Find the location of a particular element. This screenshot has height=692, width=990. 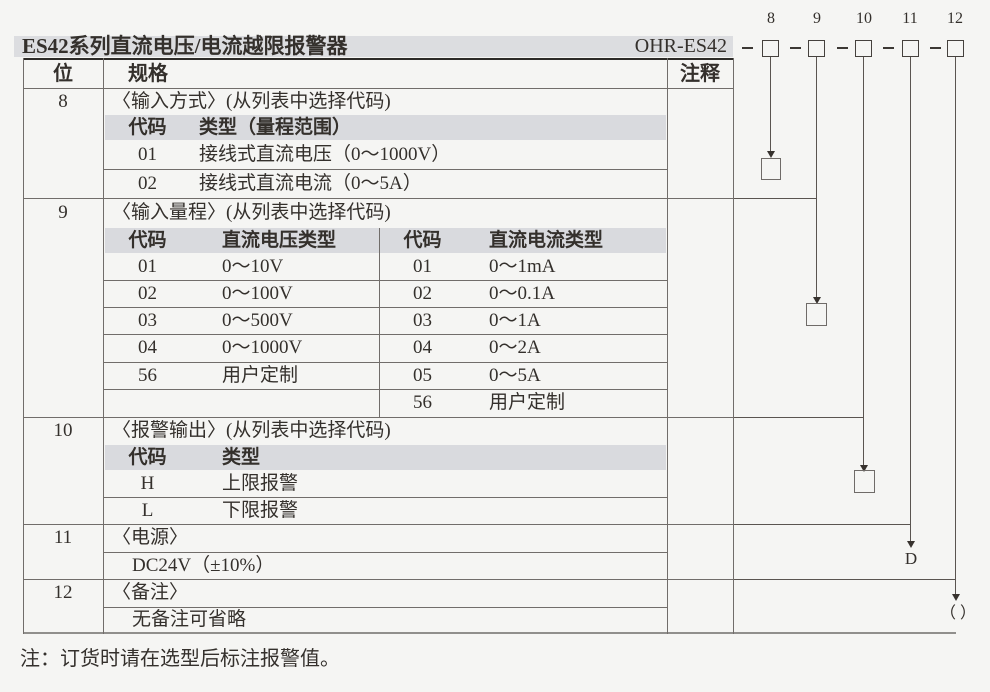

table-row-code: H is located at coordinates (147, 483).